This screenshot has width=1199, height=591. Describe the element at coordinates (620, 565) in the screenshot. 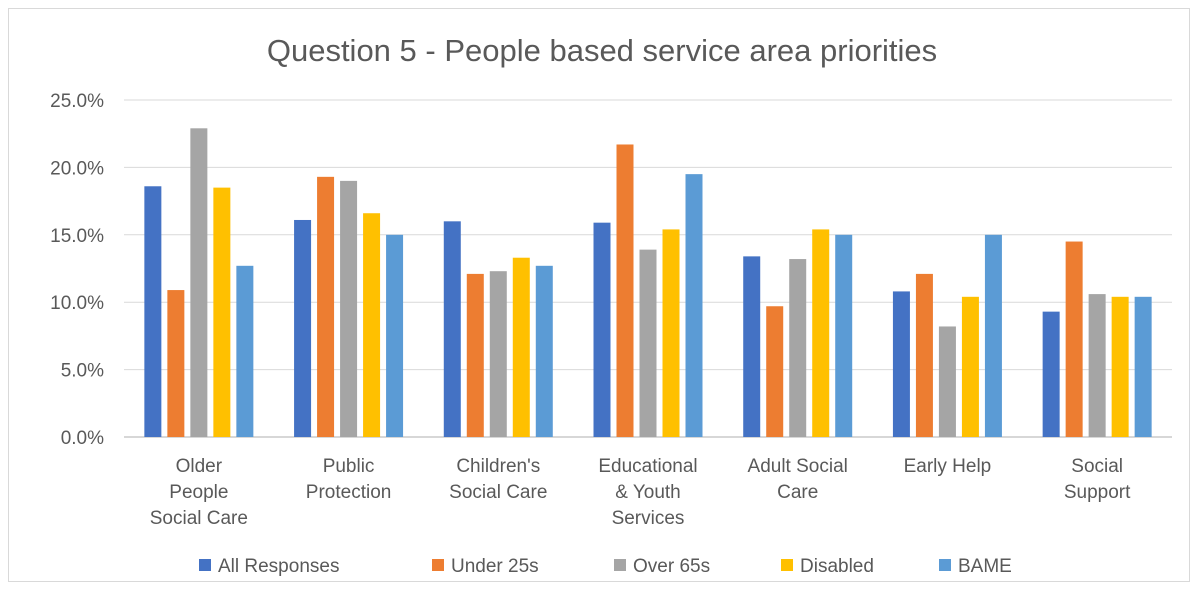

I see `legend-swatch-over-65s` at that location.